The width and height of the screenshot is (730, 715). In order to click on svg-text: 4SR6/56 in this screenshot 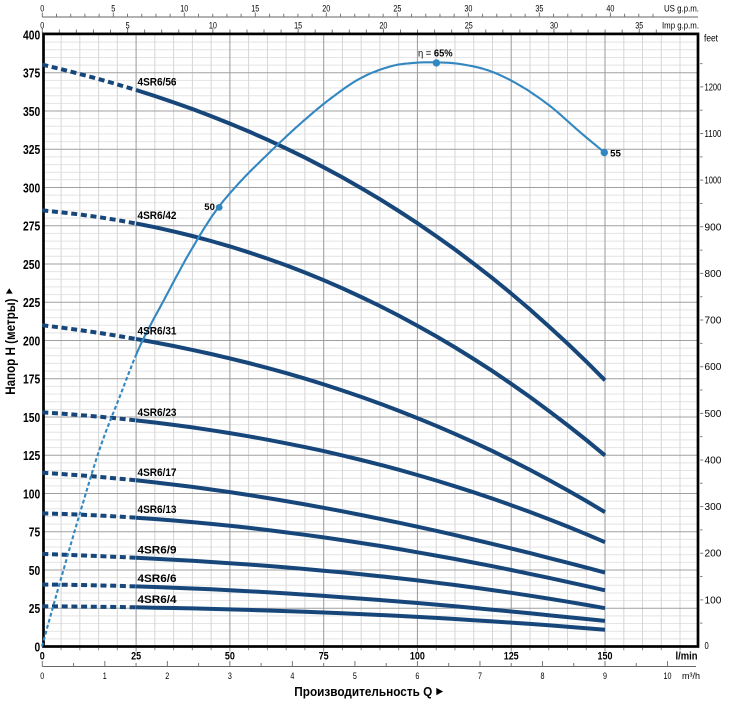, I will do `click(157, 83)`.